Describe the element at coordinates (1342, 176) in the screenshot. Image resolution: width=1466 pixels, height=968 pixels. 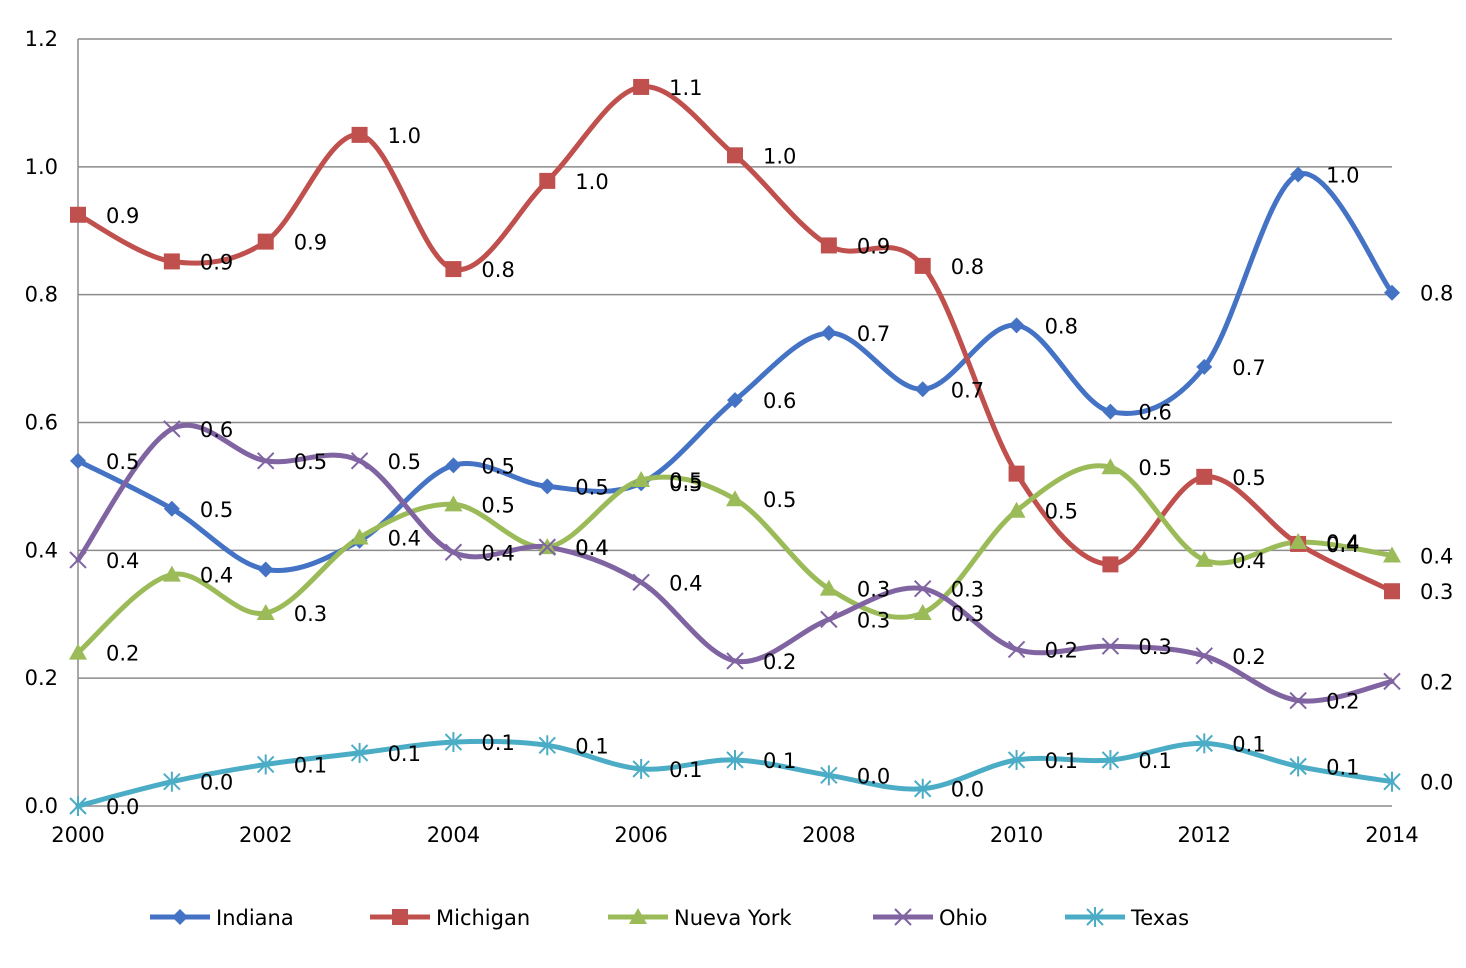
I see `data-label-indiana: 1.0` at that location.